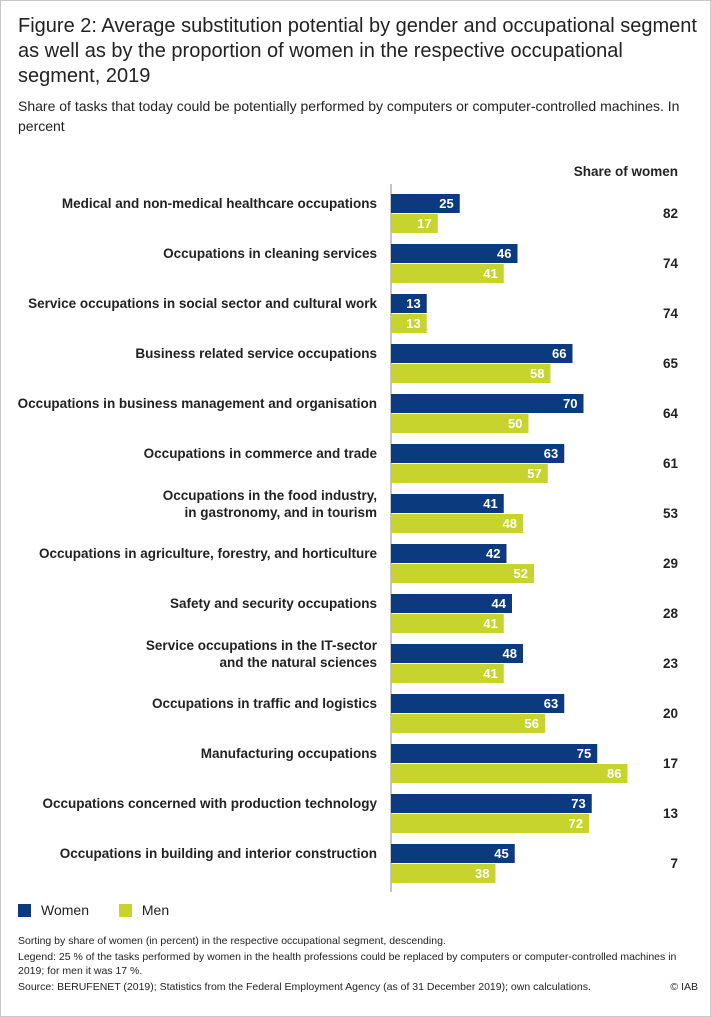  Describe the element at coordinates (578, 803) in the screenshot. I see `data-label-women: 73` at that location.